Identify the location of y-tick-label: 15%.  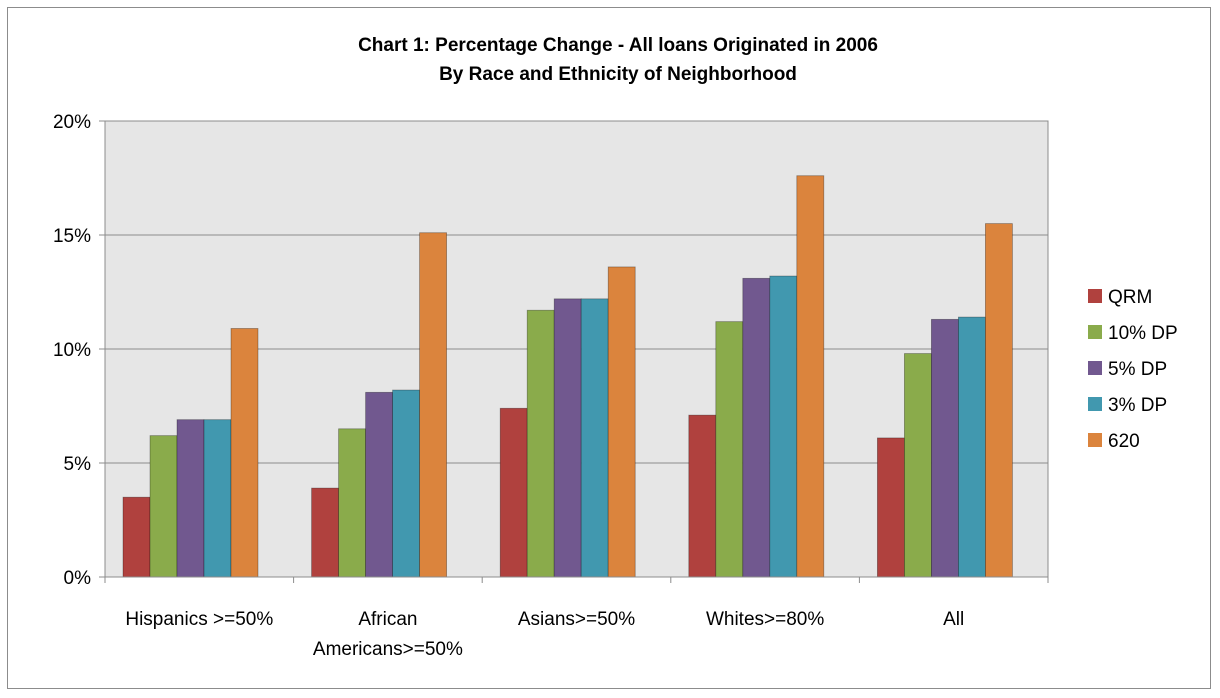
(72, 236).